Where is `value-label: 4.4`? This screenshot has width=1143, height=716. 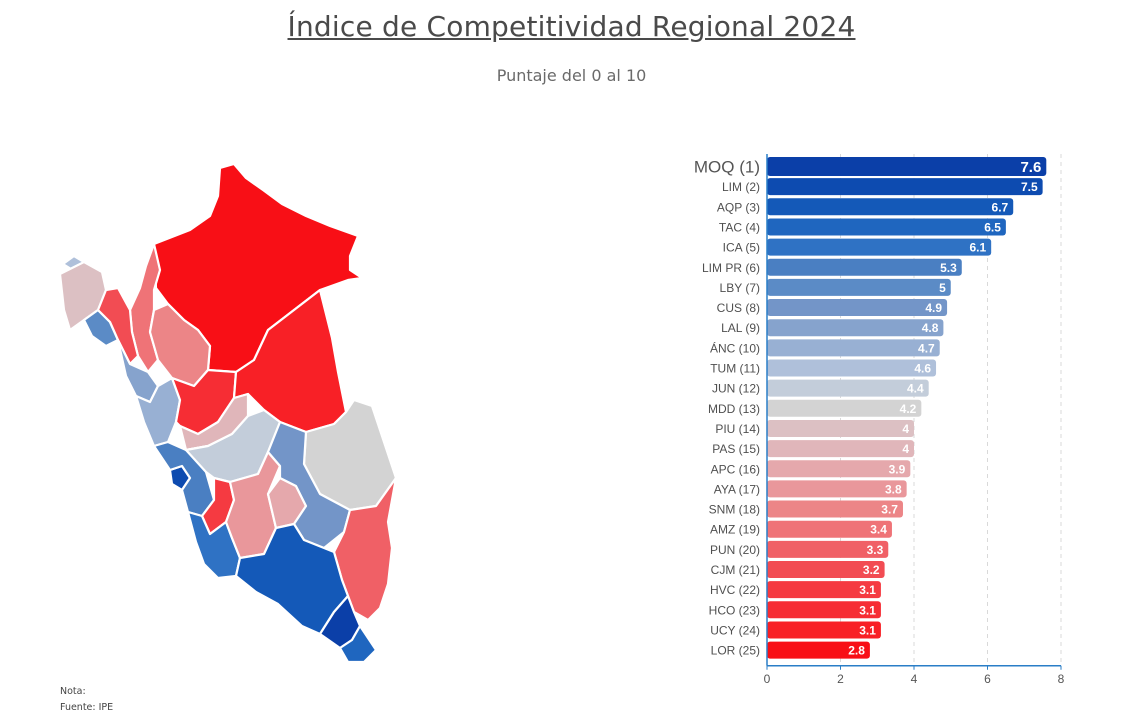
value-label: 4.4 is located at coordinates (915, 389).